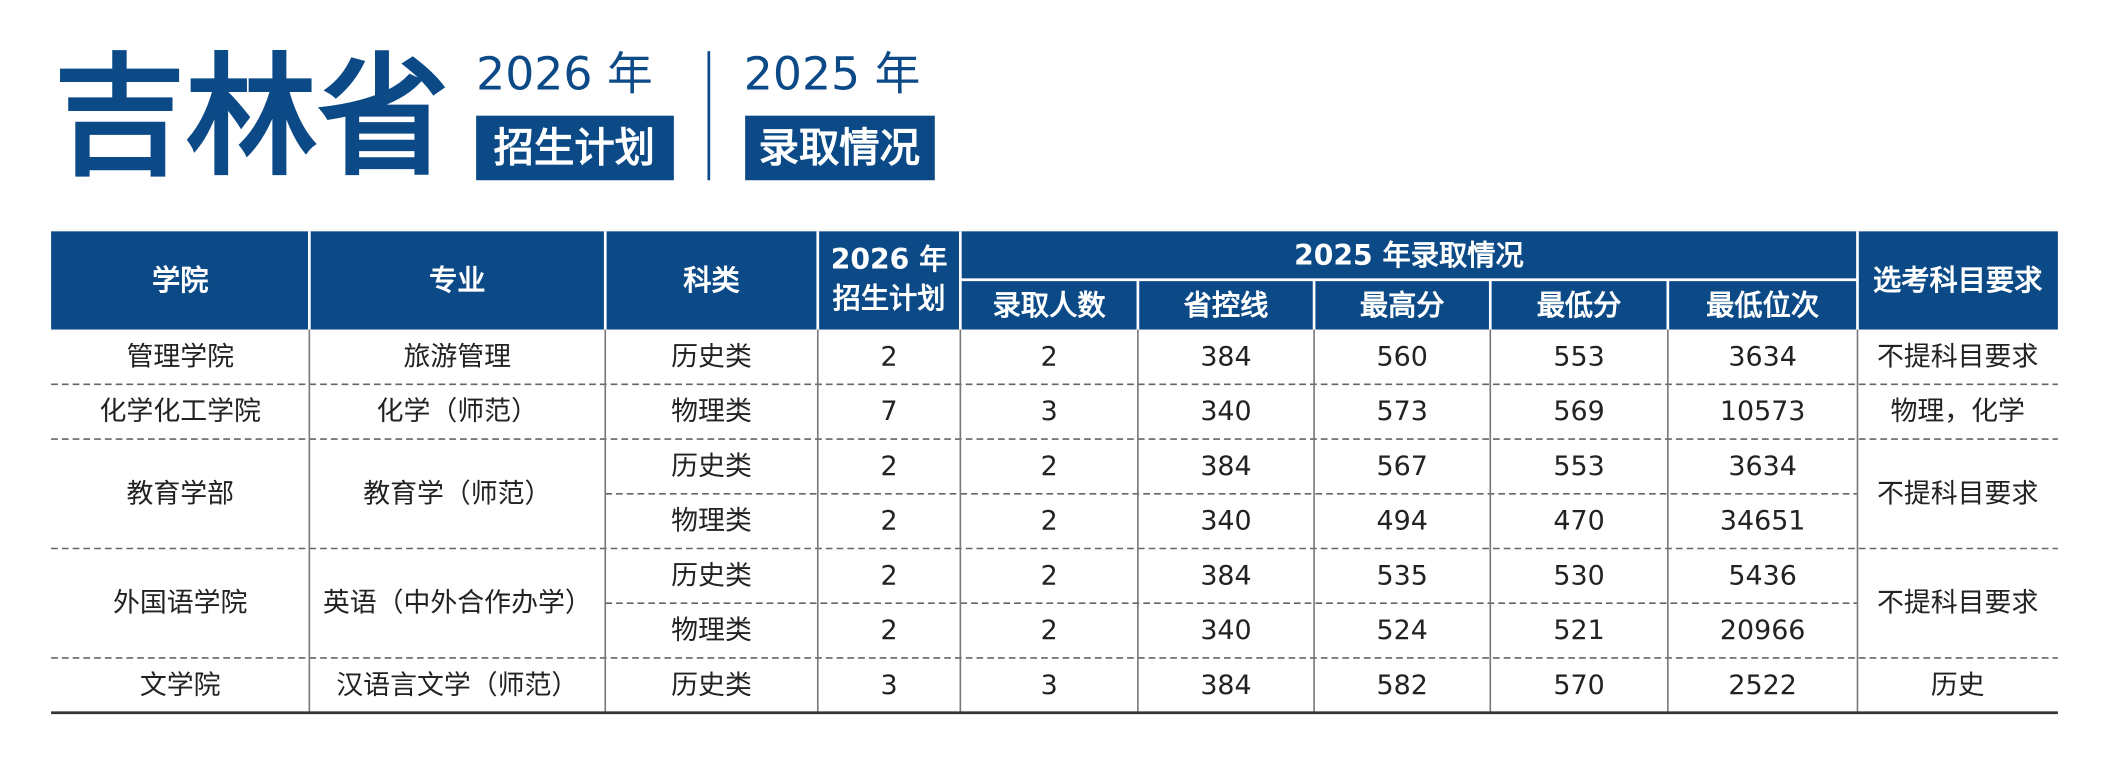 Image resolution: width=2109 pixels, height=766 pixels. Describe the element at coordinates (1763, 411) in the screenshot. I see `number-cell: 10573` at that location.